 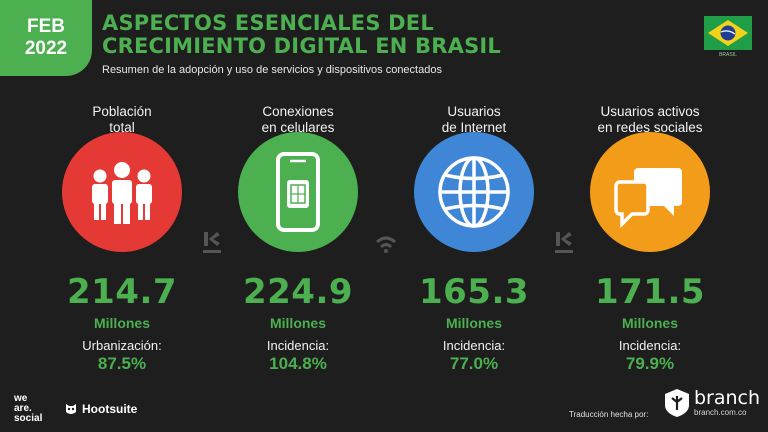 I want to click on hootsuite-text: Hootsuite, so click(x=110, y=409).